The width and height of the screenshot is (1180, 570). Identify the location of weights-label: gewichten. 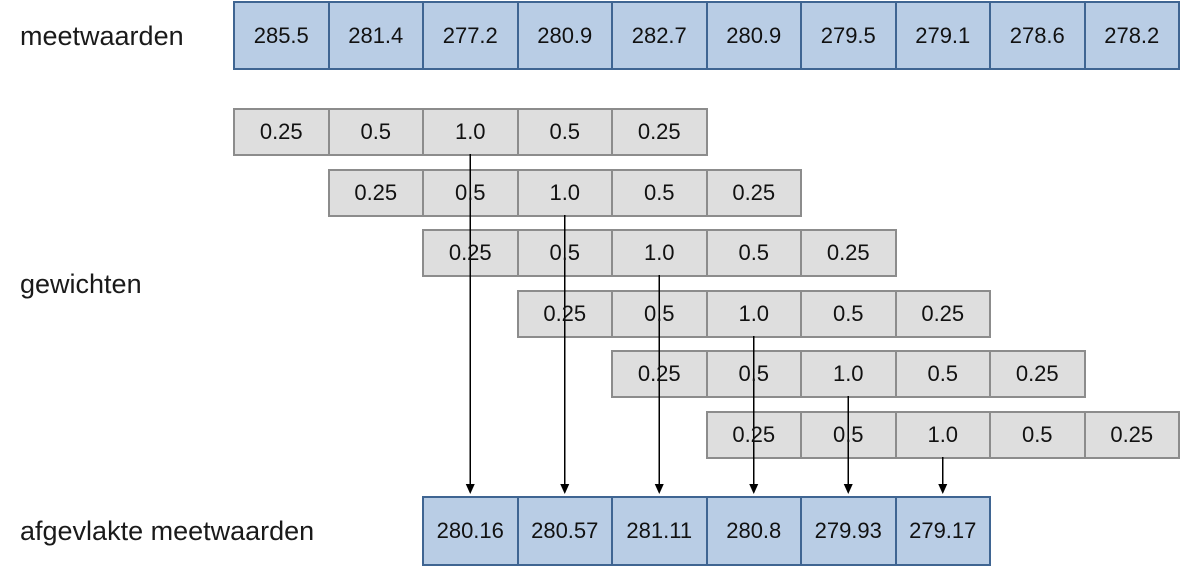
(81, 284).